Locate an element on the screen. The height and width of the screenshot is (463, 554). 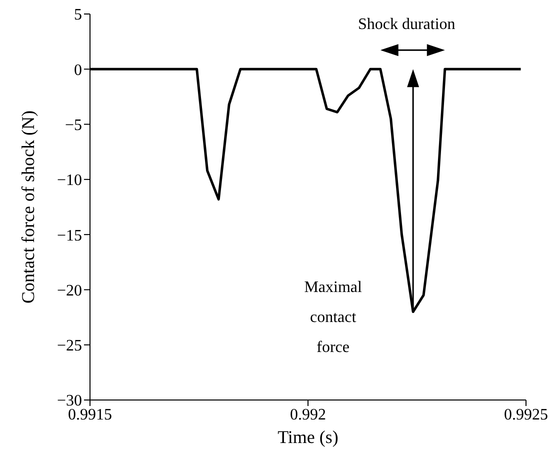
y-tick-label: −15 is located at coordinates (69, 235).